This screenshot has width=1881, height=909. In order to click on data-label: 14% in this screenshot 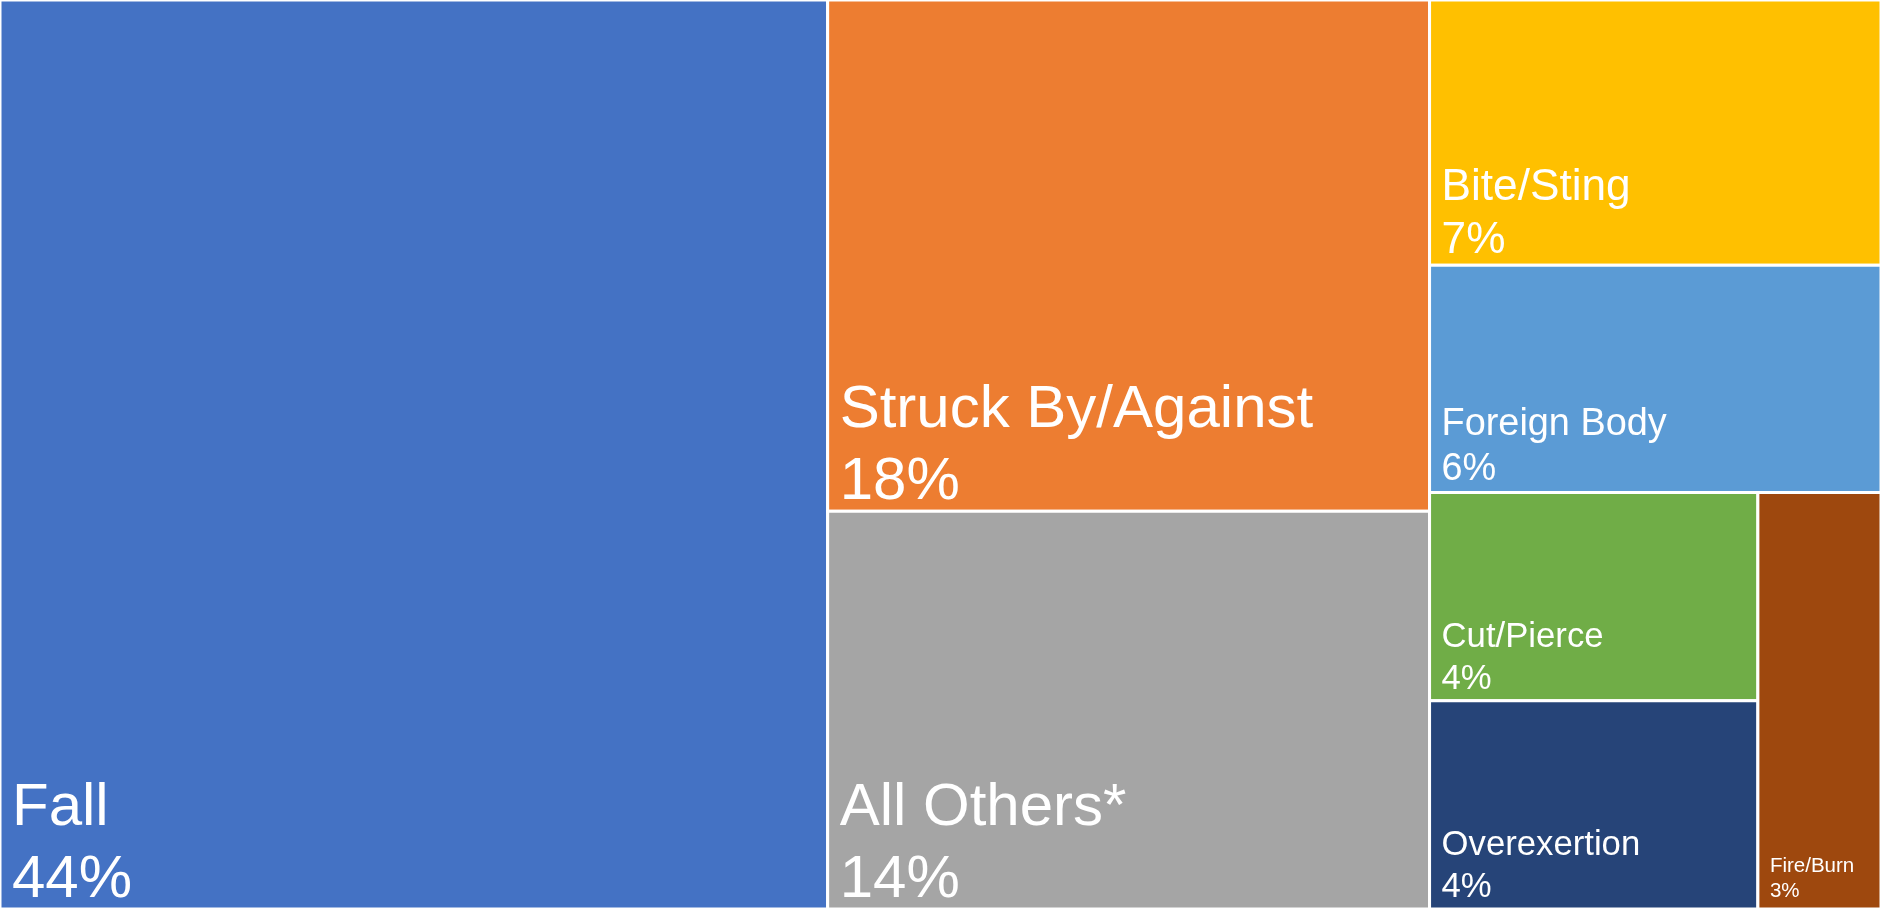, I will do `click(899, 876)`.